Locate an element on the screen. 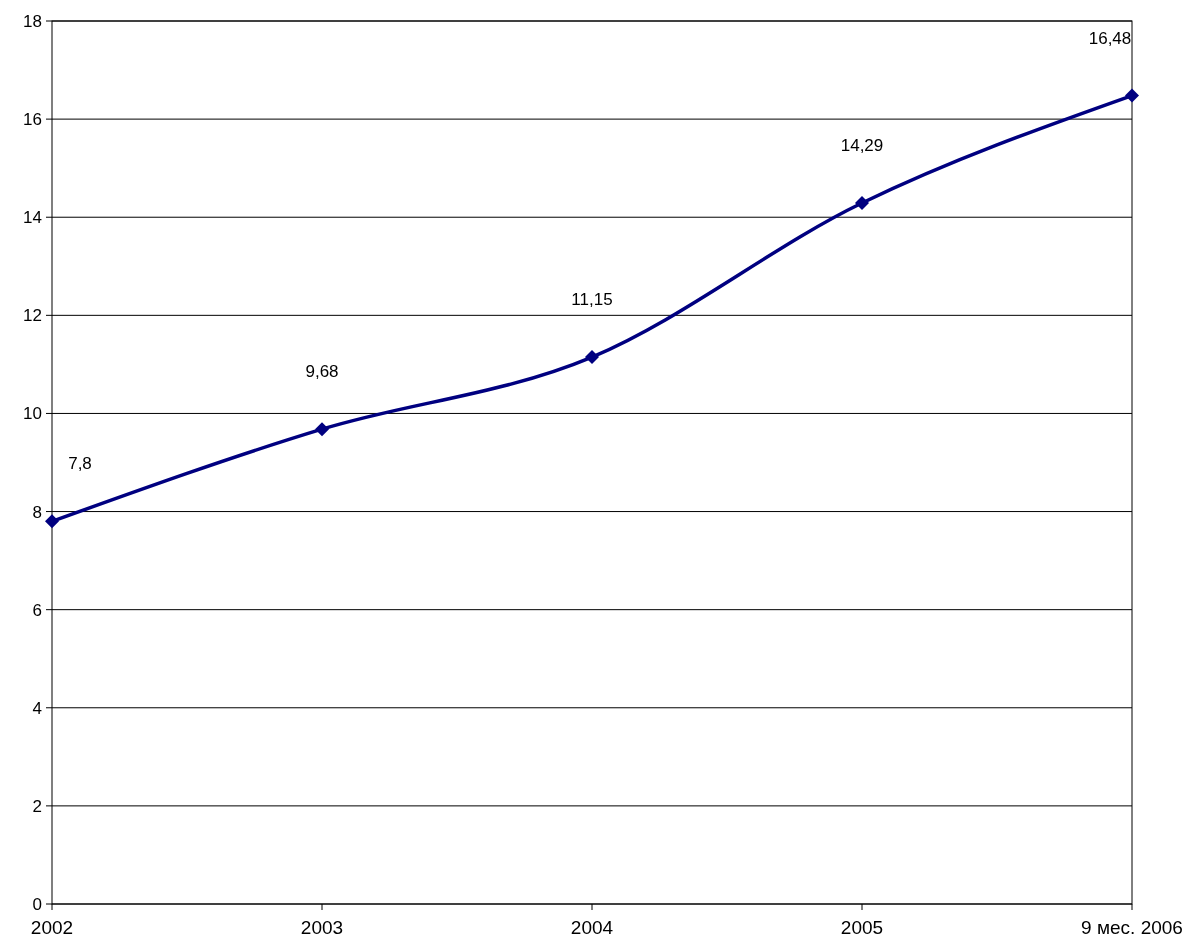  x-tick-label: 2002 is located at coordinates (52, 927).